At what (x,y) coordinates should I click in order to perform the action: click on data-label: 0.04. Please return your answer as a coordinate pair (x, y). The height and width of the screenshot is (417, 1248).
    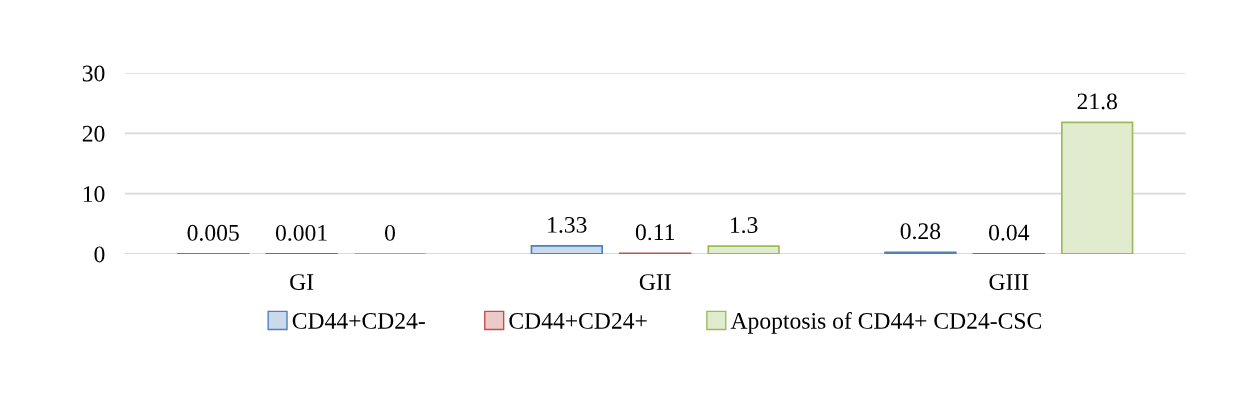
    Looking at the image, I should click on (1009, 232).